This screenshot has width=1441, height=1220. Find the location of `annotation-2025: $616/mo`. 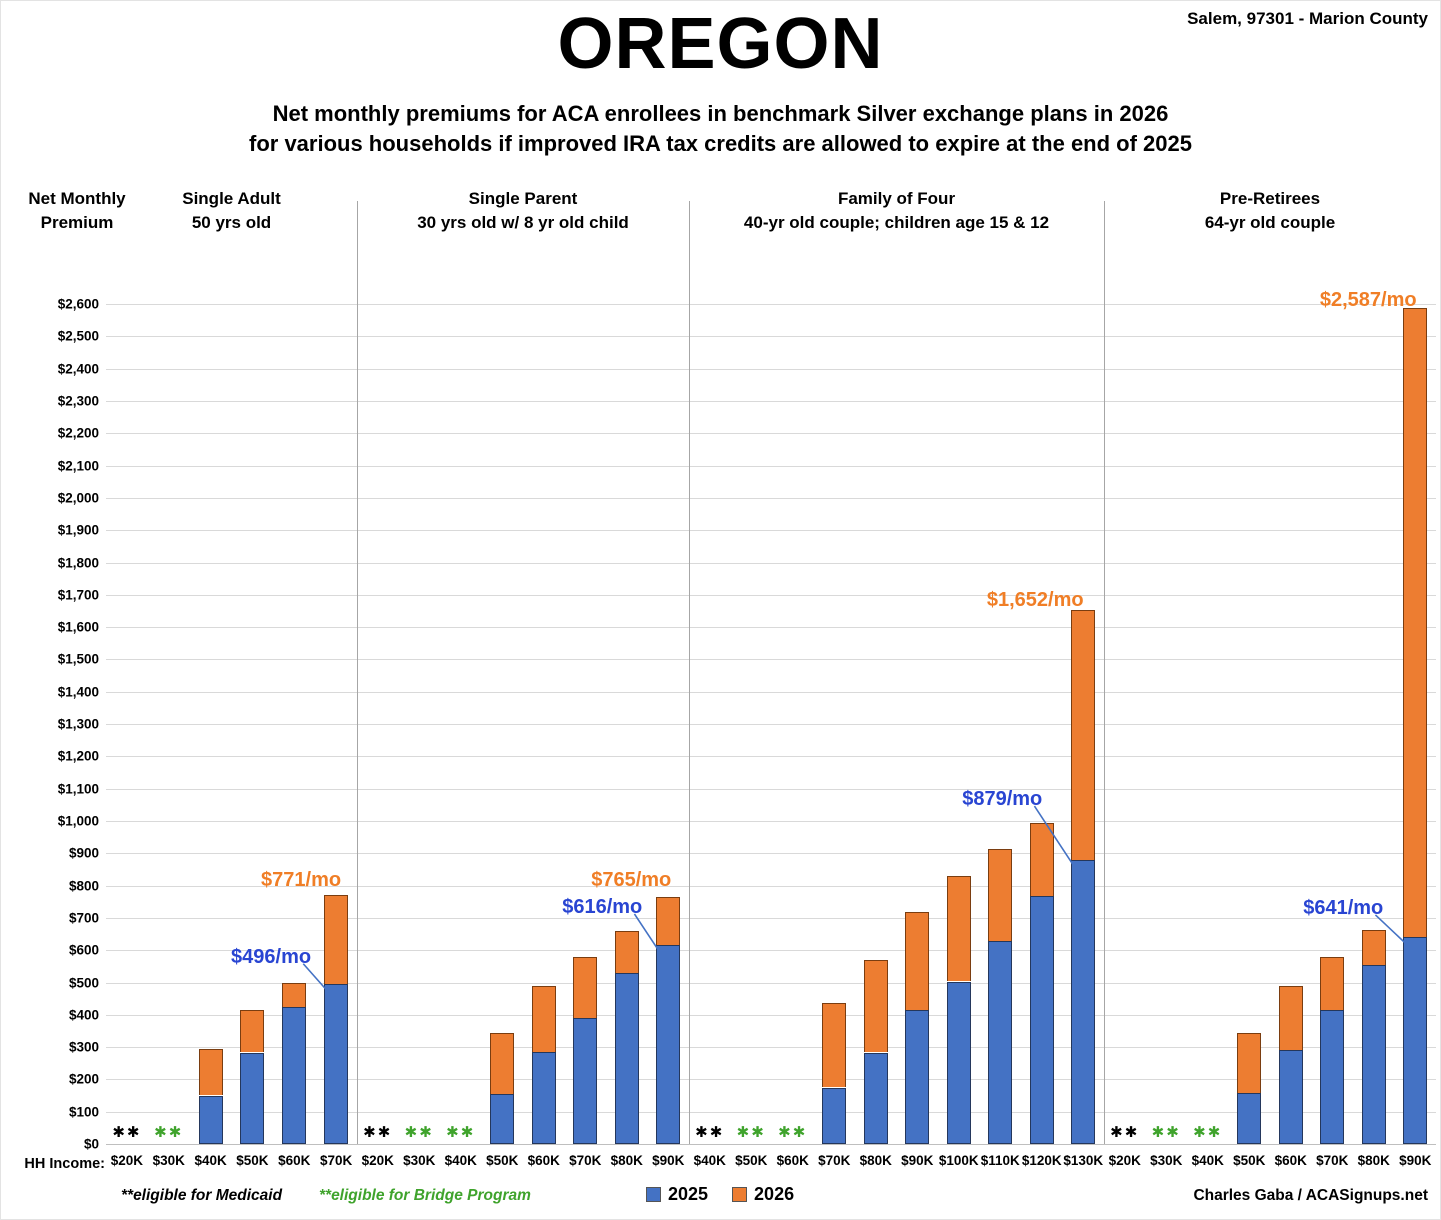

annotation-2025: $616/mo is located at coordinates (602, 906).